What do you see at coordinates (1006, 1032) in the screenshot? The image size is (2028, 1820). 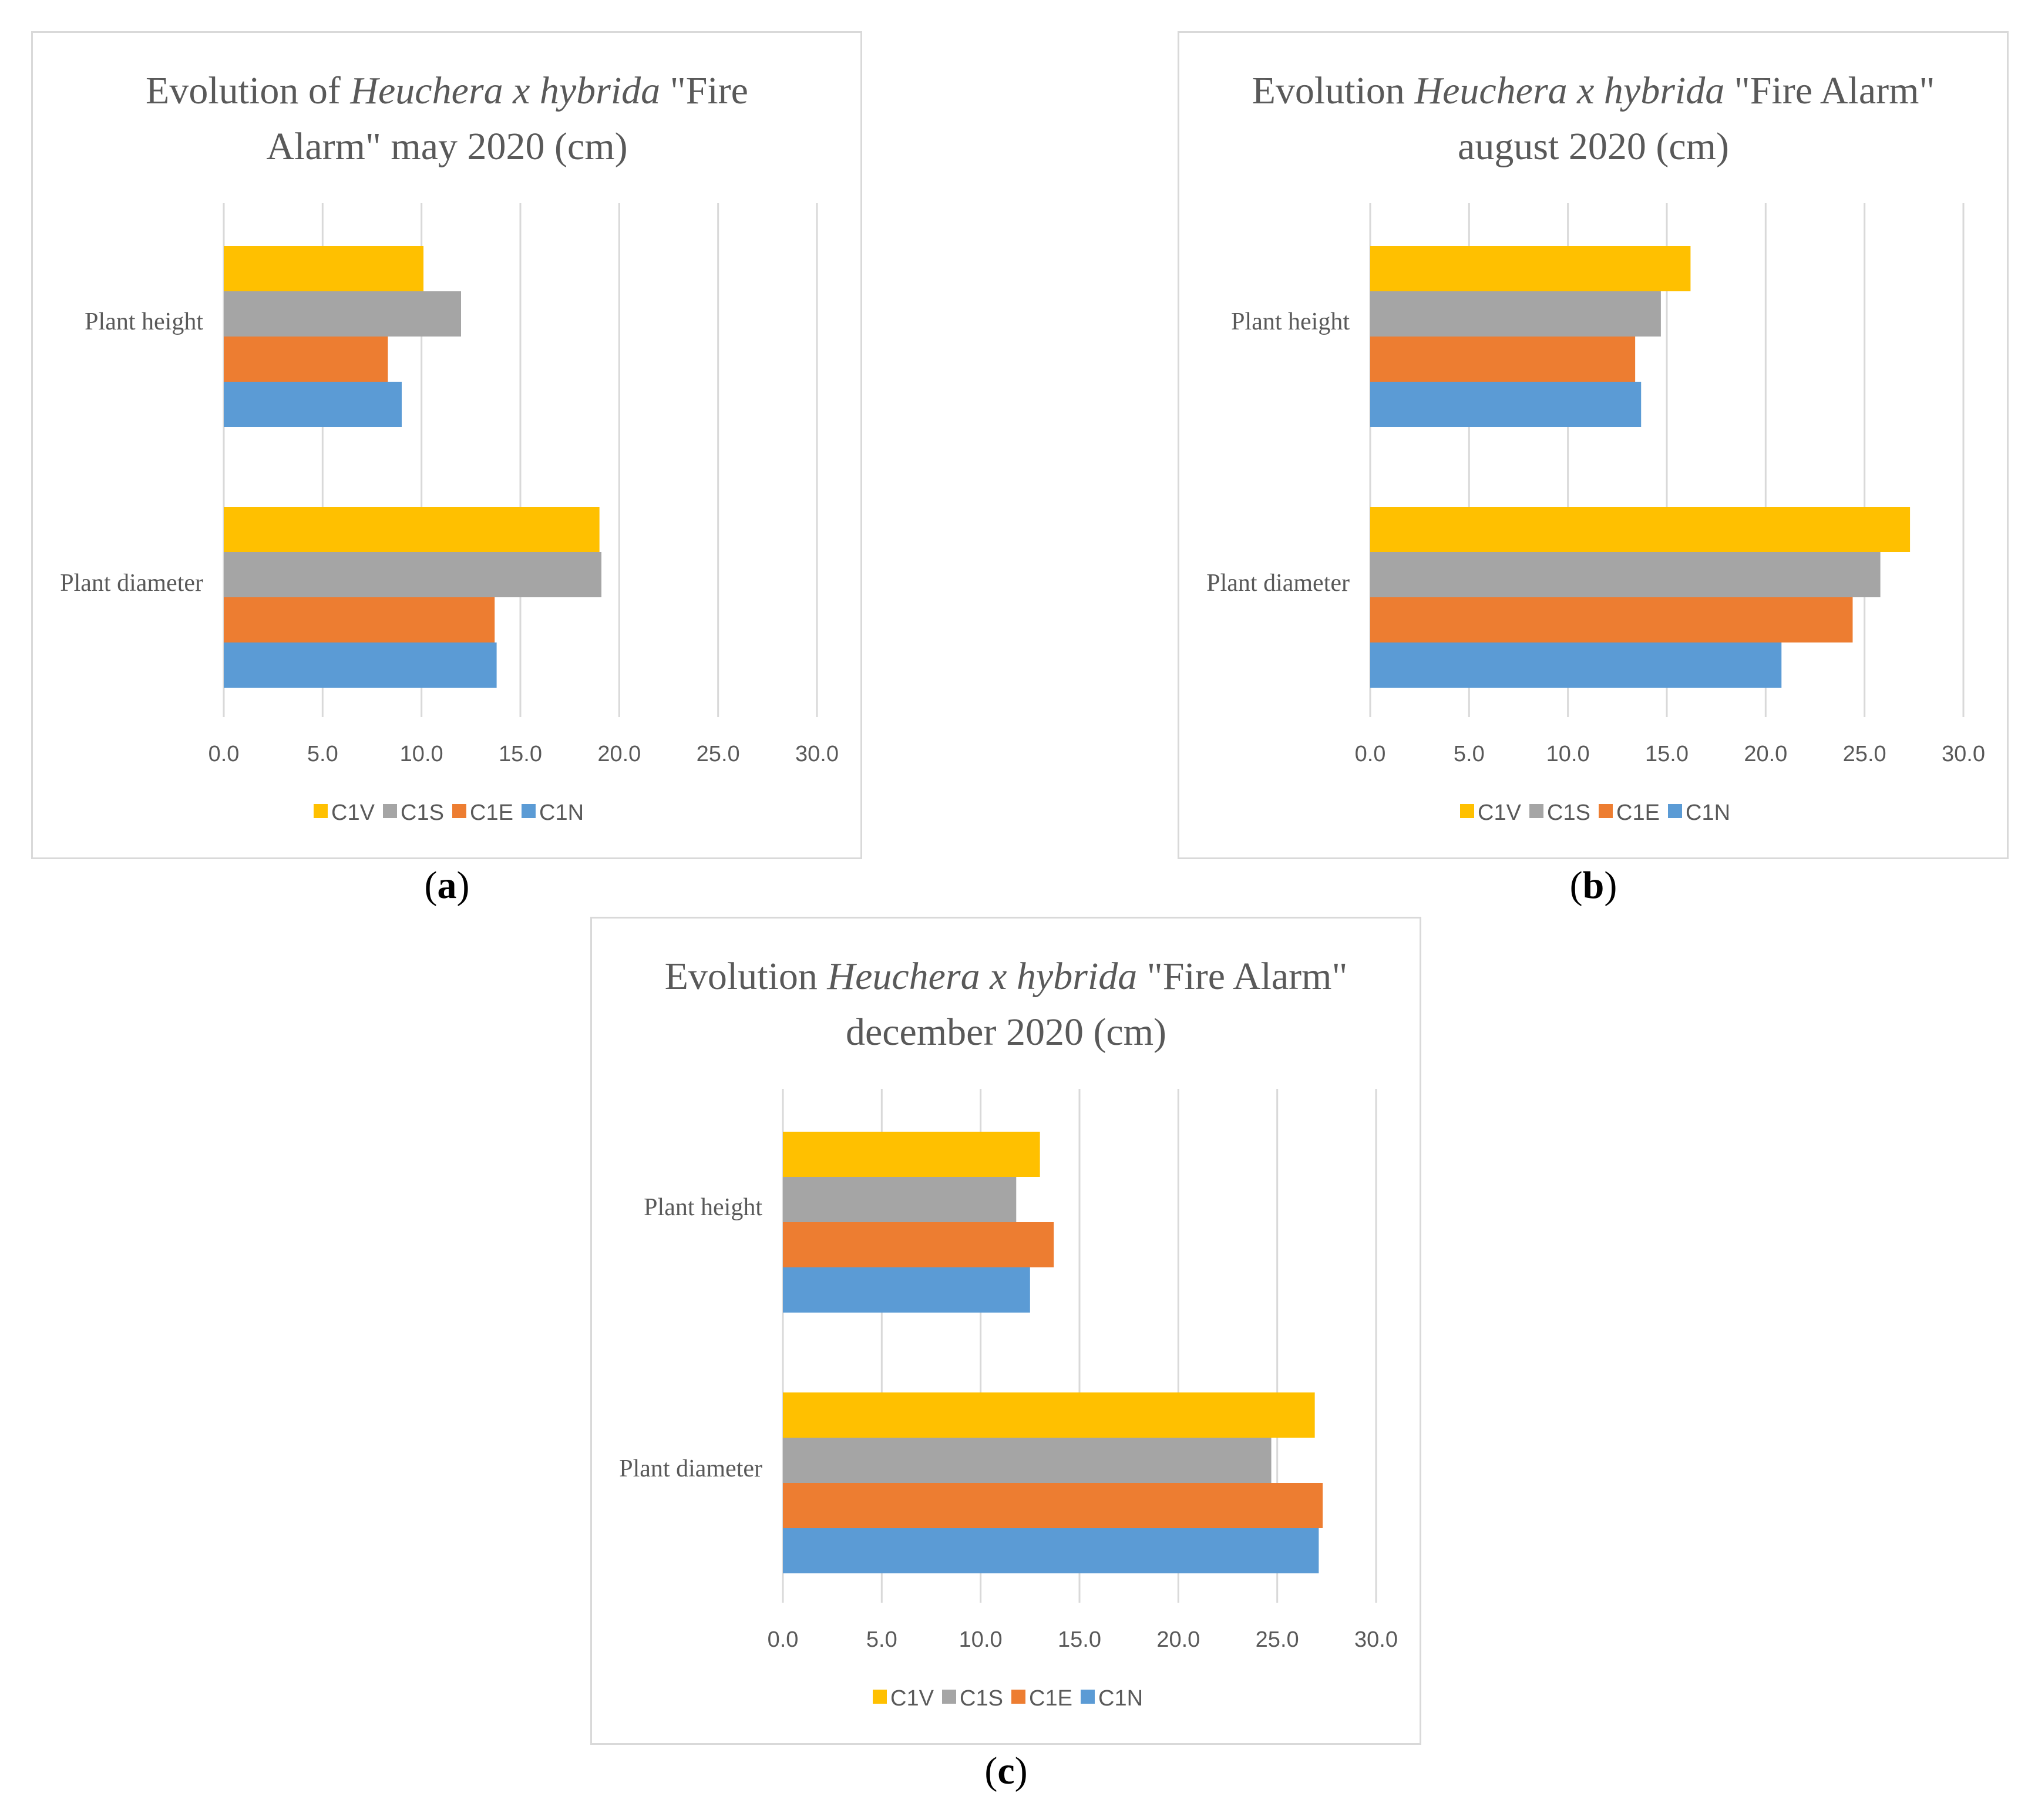 I see `chart-title-line-2: december 2020 (cm)` at bounding box center [1006, 1032].